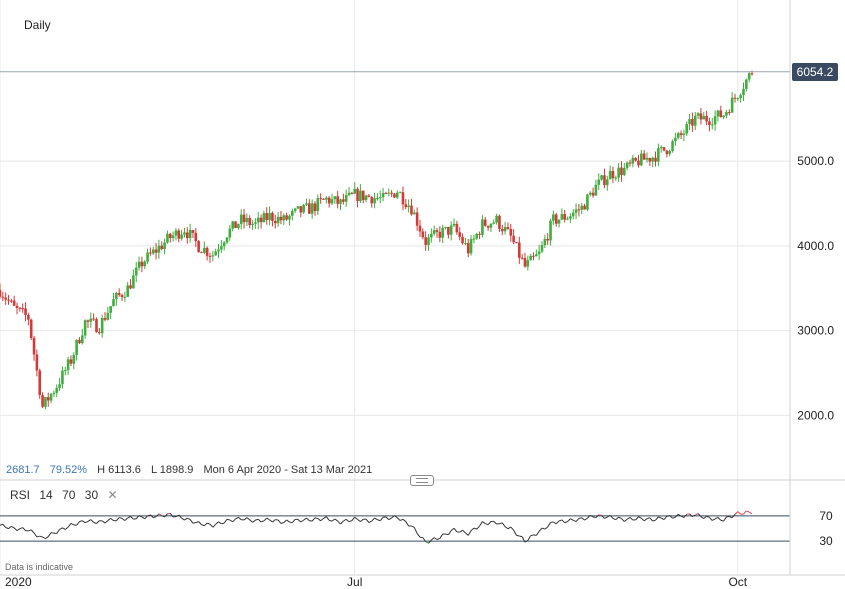 The height and width of the screenshot is (589, 845). I want to click on x-tick-label: Jul, so click(354, 582).